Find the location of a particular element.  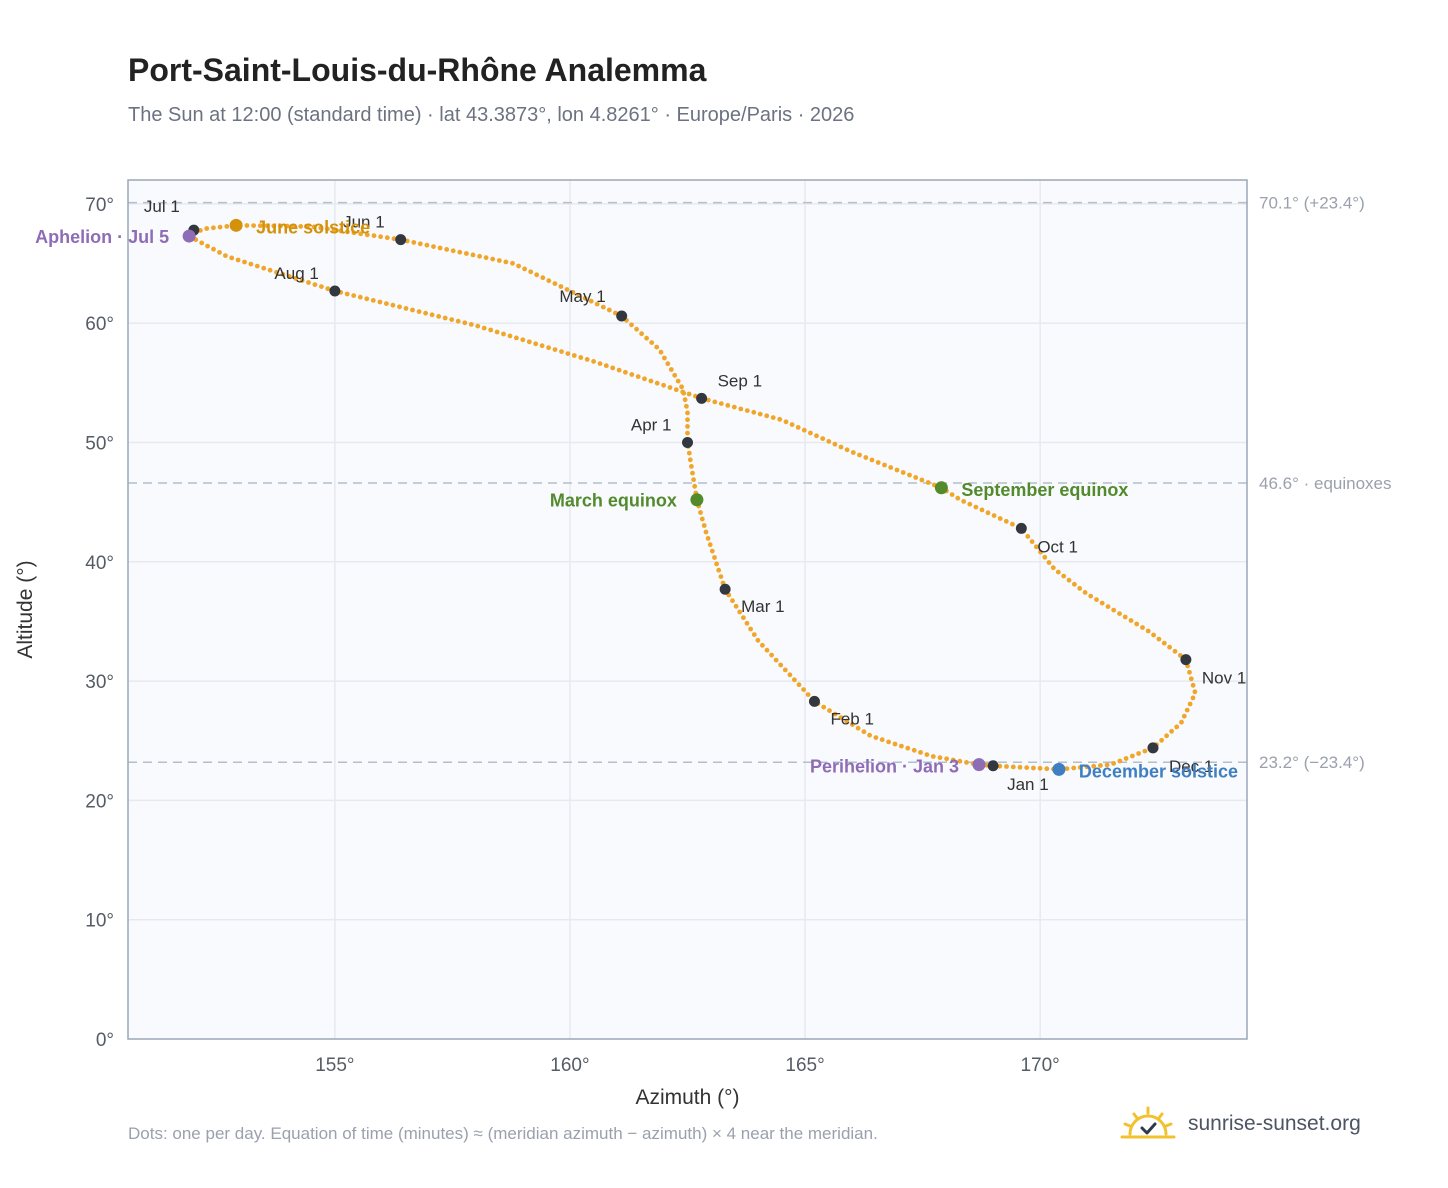

event-label: September equinox is located at coordinates (1044, 490).